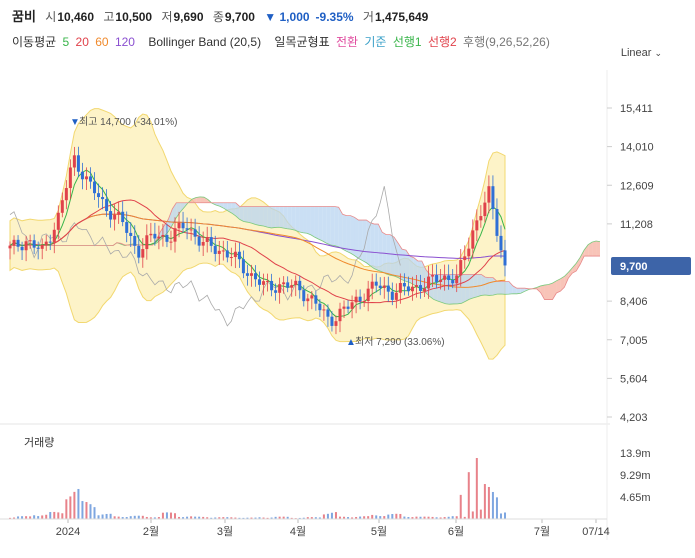 The image size is (695, 558). What do you see at coordinates (375, 42) in the screenshot?
I see `base-legend: 기준` at bounding box center [375, 42].